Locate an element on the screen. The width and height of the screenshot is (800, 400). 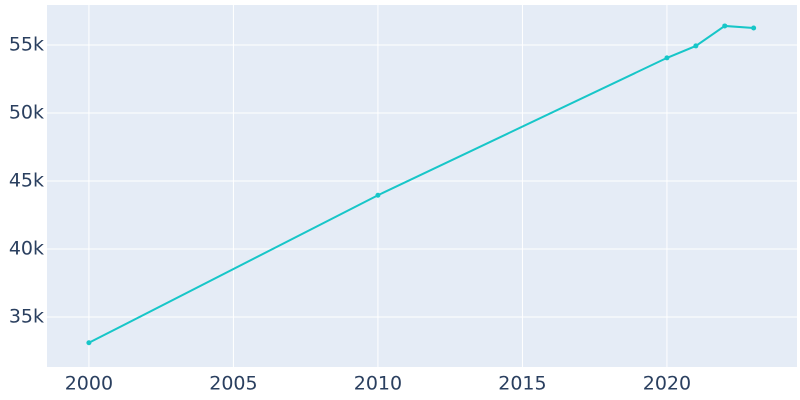
y-tick-label: 35k is located at coordinates (26, 316).